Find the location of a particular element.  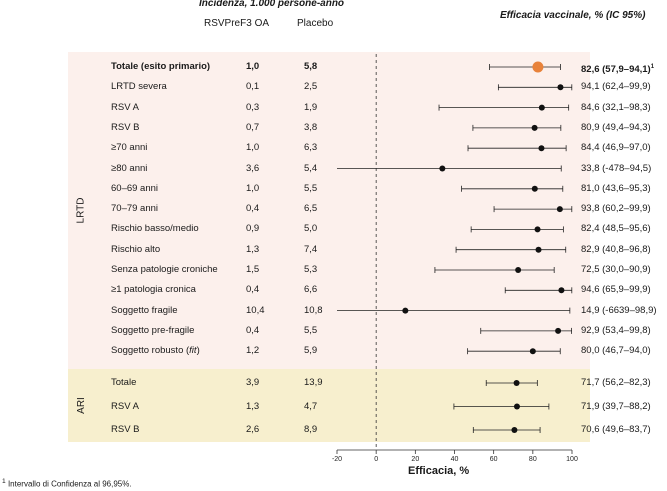

x-tick-label: 40 is located at coordinates (455, 459).